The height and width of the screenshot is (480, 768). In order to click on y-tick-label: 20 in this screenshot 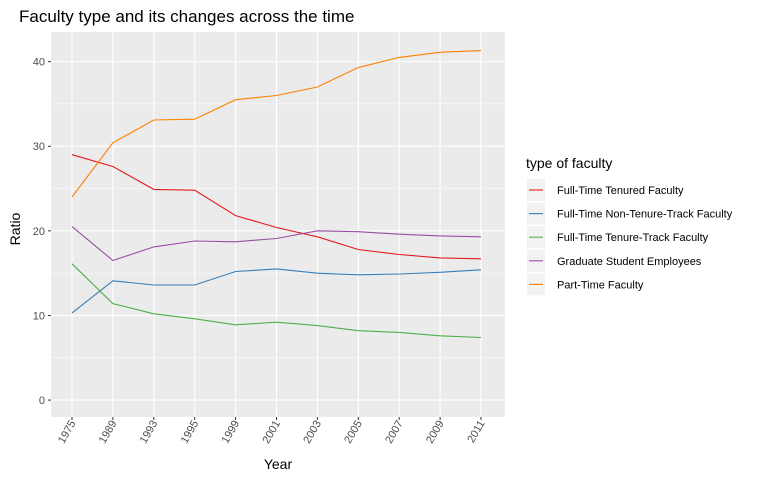, I will do `click(39, 232)`.